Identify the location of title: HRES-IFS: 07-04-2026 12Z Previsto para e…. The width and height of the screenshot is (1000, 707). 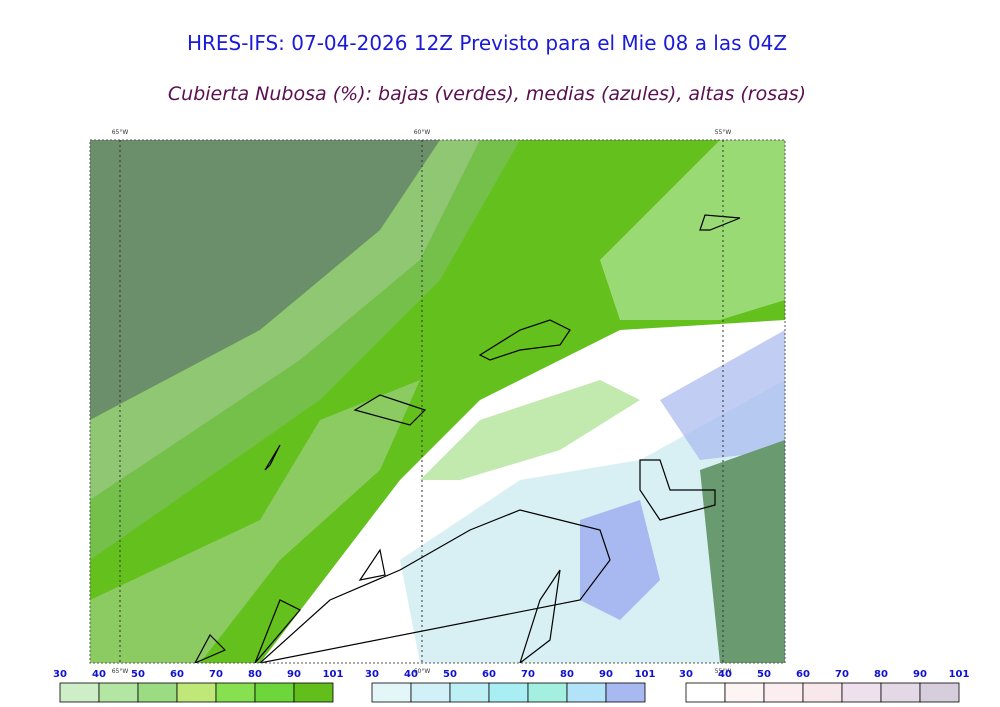
(487, 43).